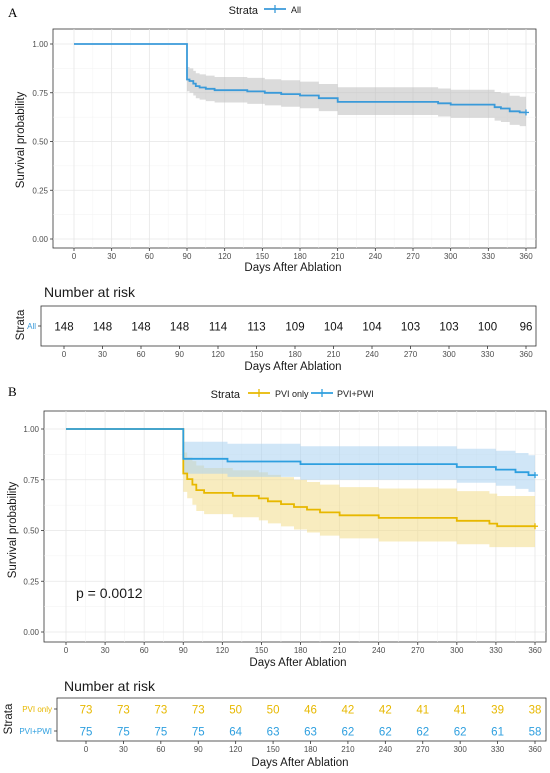 The image size is (550, 773). I want to click on panel-a-x-tick-label: 330, so click(489, 256).